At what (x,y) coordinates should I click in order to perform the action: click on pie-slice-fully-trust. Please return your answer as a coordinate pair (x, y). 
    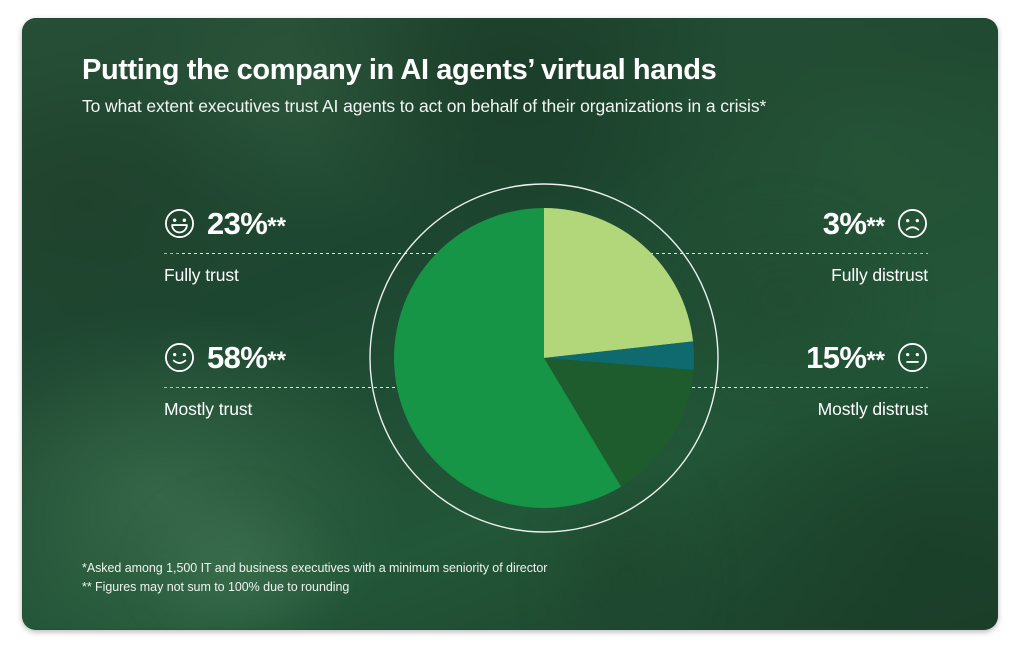
    Looking at the image, I should click on (619, 283).